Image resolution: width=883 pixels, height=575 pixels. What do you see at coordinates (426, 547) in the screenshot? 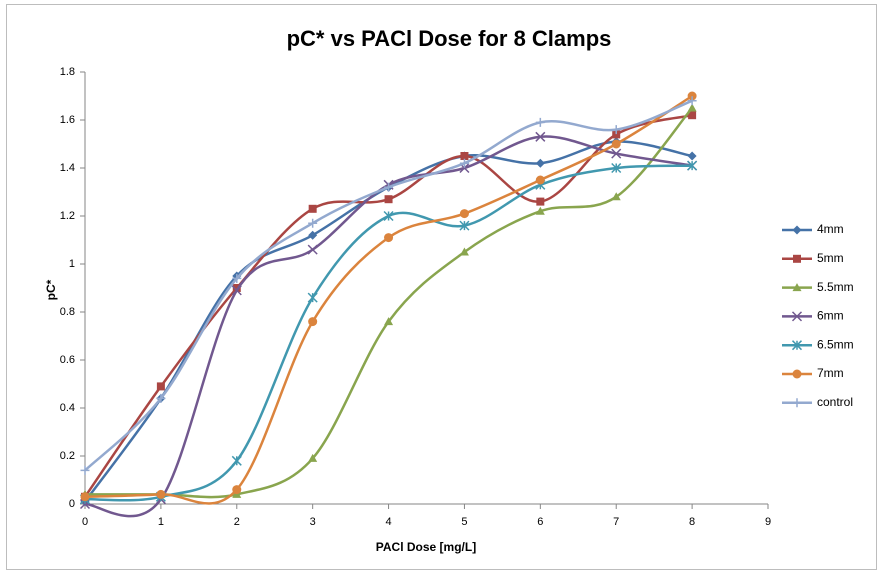
I see `x-axis-label: PACl Dose [mg/L]` at bounding box center [426, 547].